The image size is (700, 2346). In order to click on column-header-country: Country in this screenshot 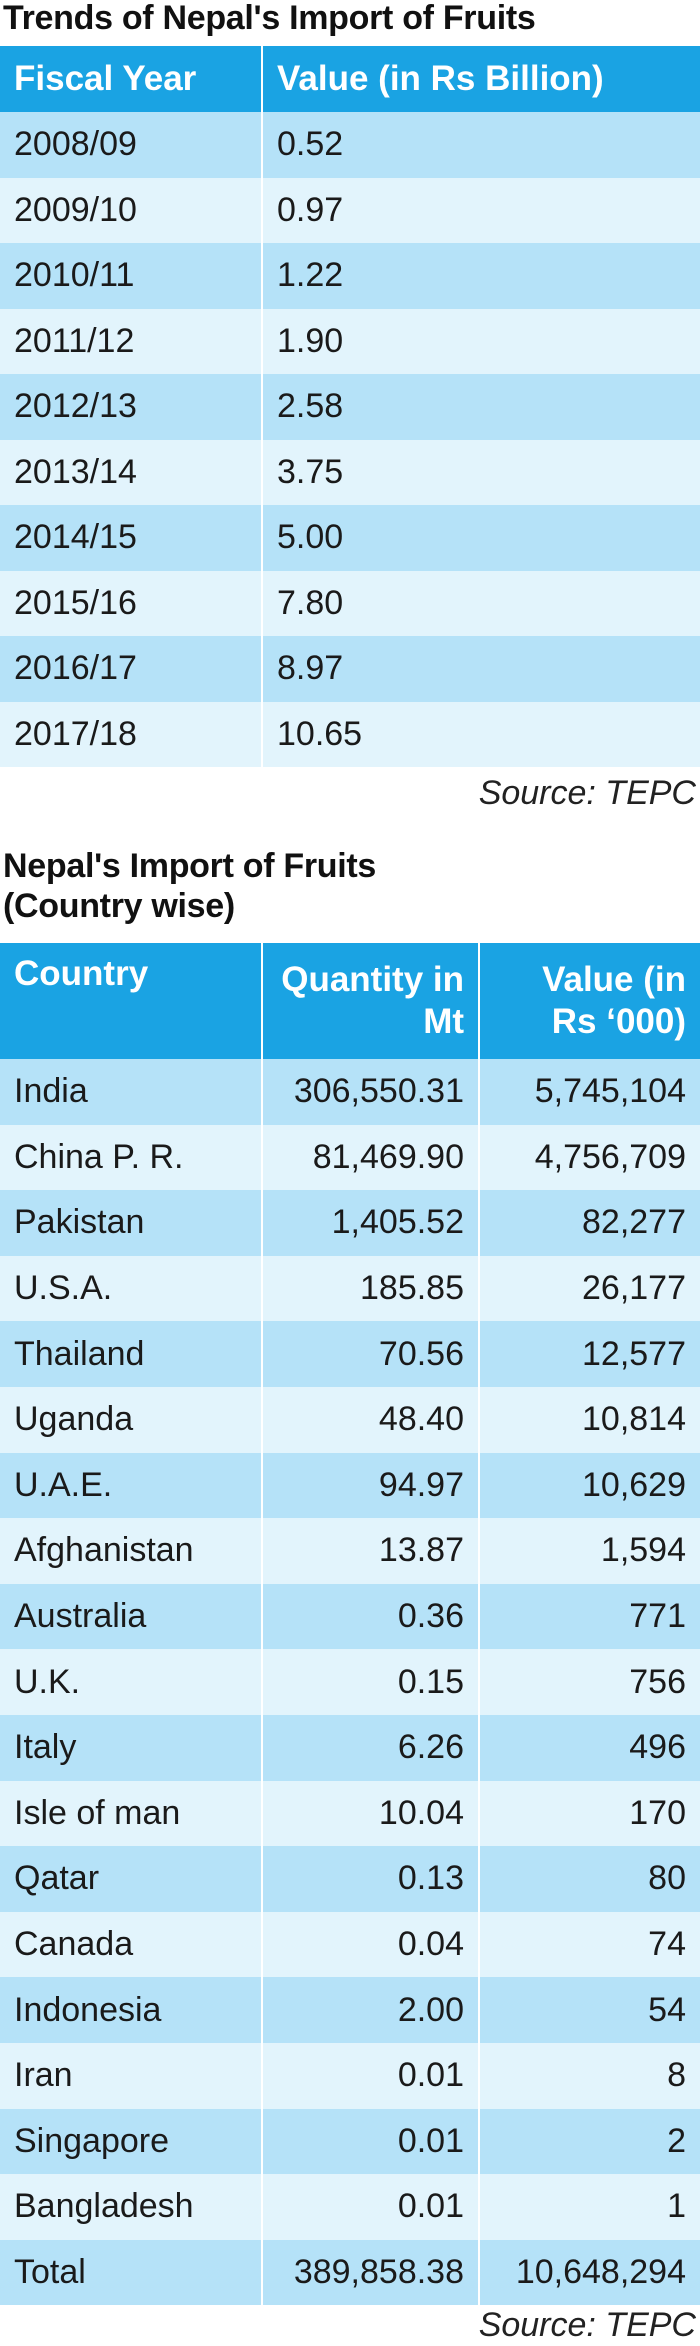, I will do `click(131, 1001)`.